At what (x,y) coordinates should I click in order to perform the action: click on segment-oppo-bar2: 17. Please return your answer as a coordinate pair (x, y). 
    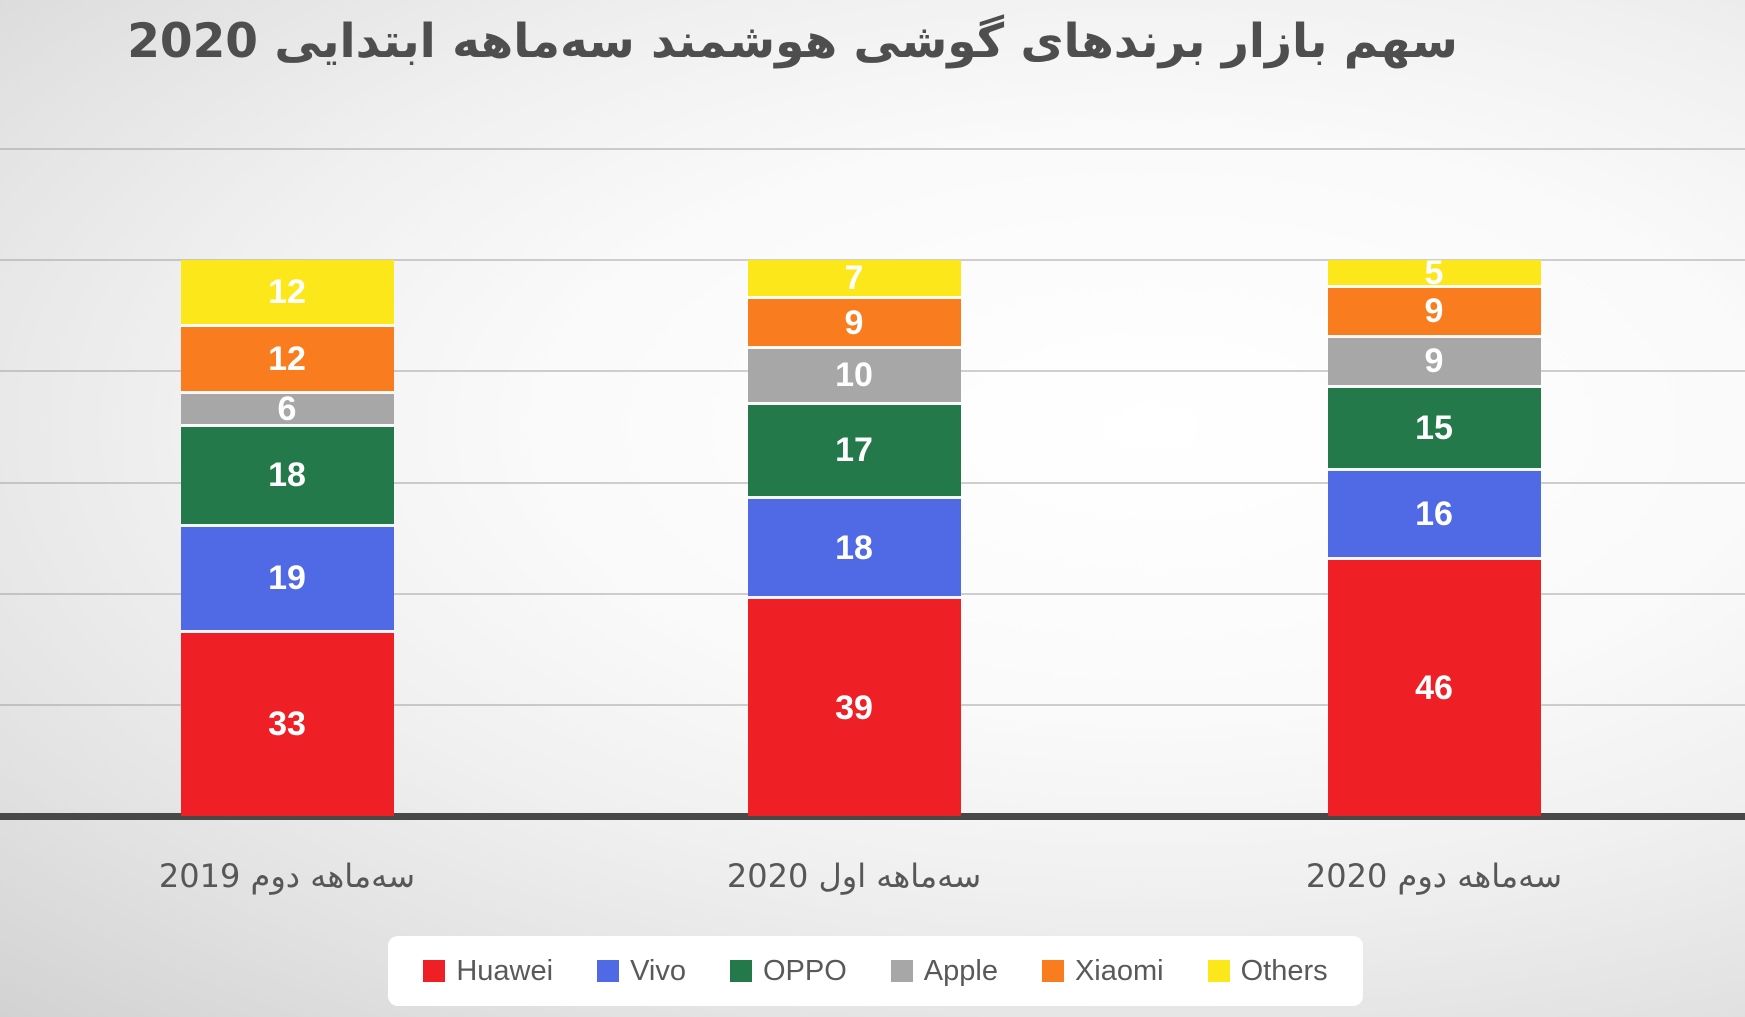
    Looking at the image, I should click on (854, 452).